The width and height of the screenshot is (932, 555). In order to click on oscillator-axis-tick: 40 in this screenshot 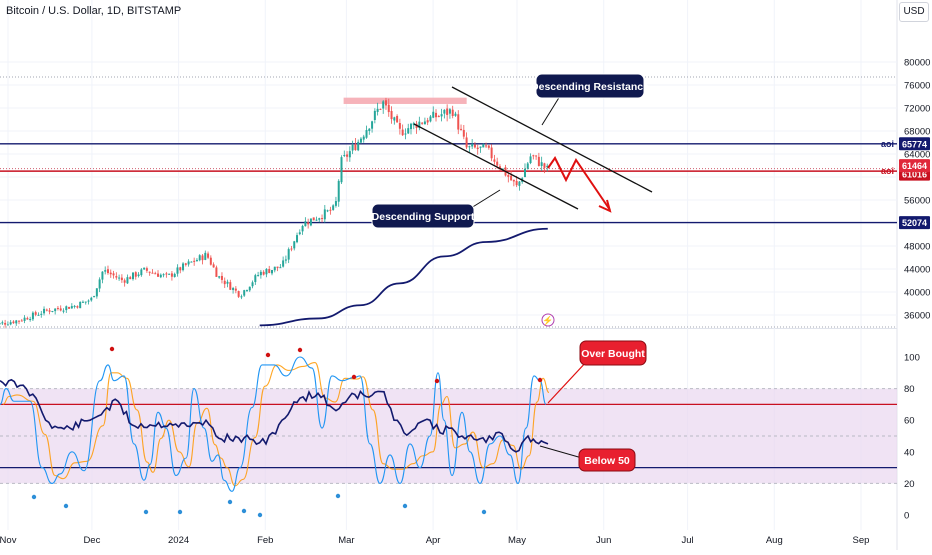, I will do `click(909, 452)`.